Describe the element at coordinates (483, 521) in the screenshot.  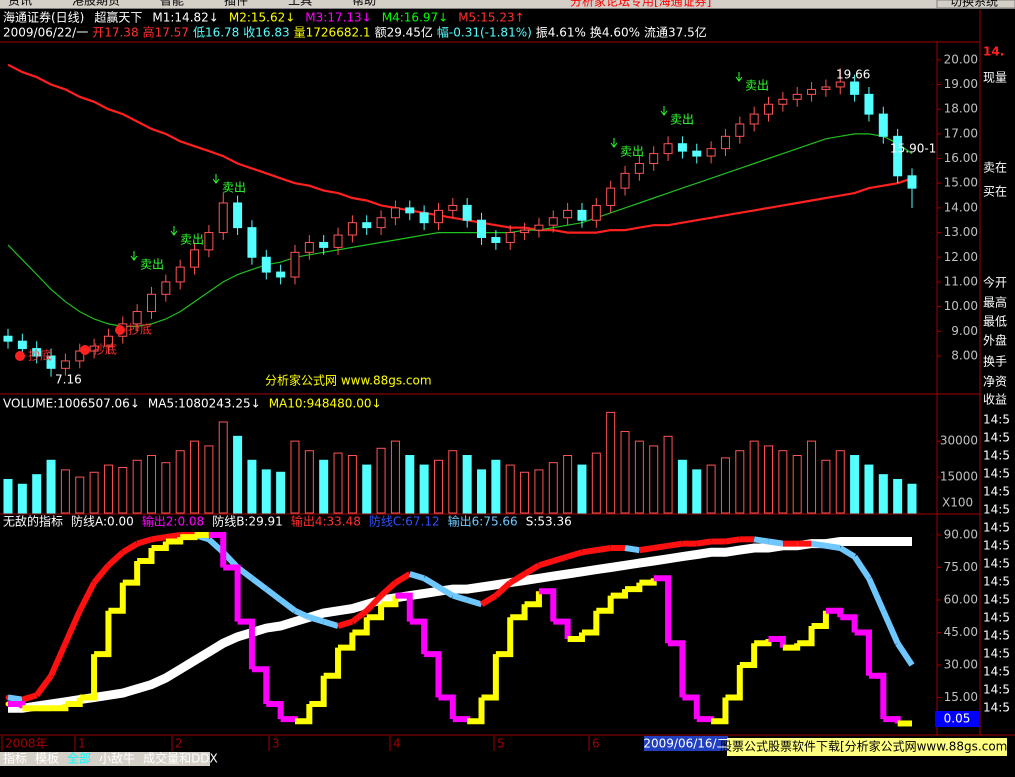
I see `indicator-header-item: 输出6:75.66` at that location.